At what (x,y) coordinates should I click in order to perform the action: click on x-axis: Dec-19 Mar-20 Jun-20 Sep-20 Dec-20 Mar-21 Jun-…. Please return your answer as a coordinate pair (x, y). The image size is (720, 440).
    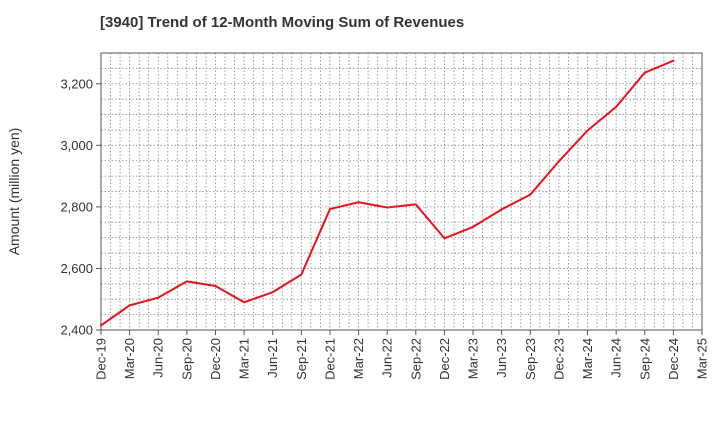
    Looking at the image, I should click on (402, 355).